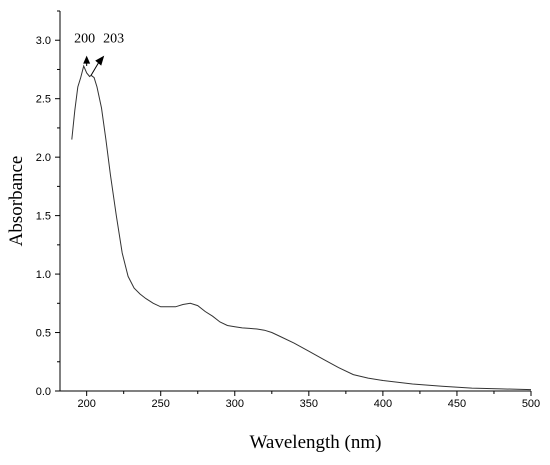  Describe the element at coordinates (43, 158) in the screenshot. I see `y-tick-label: 2.0` at that location.